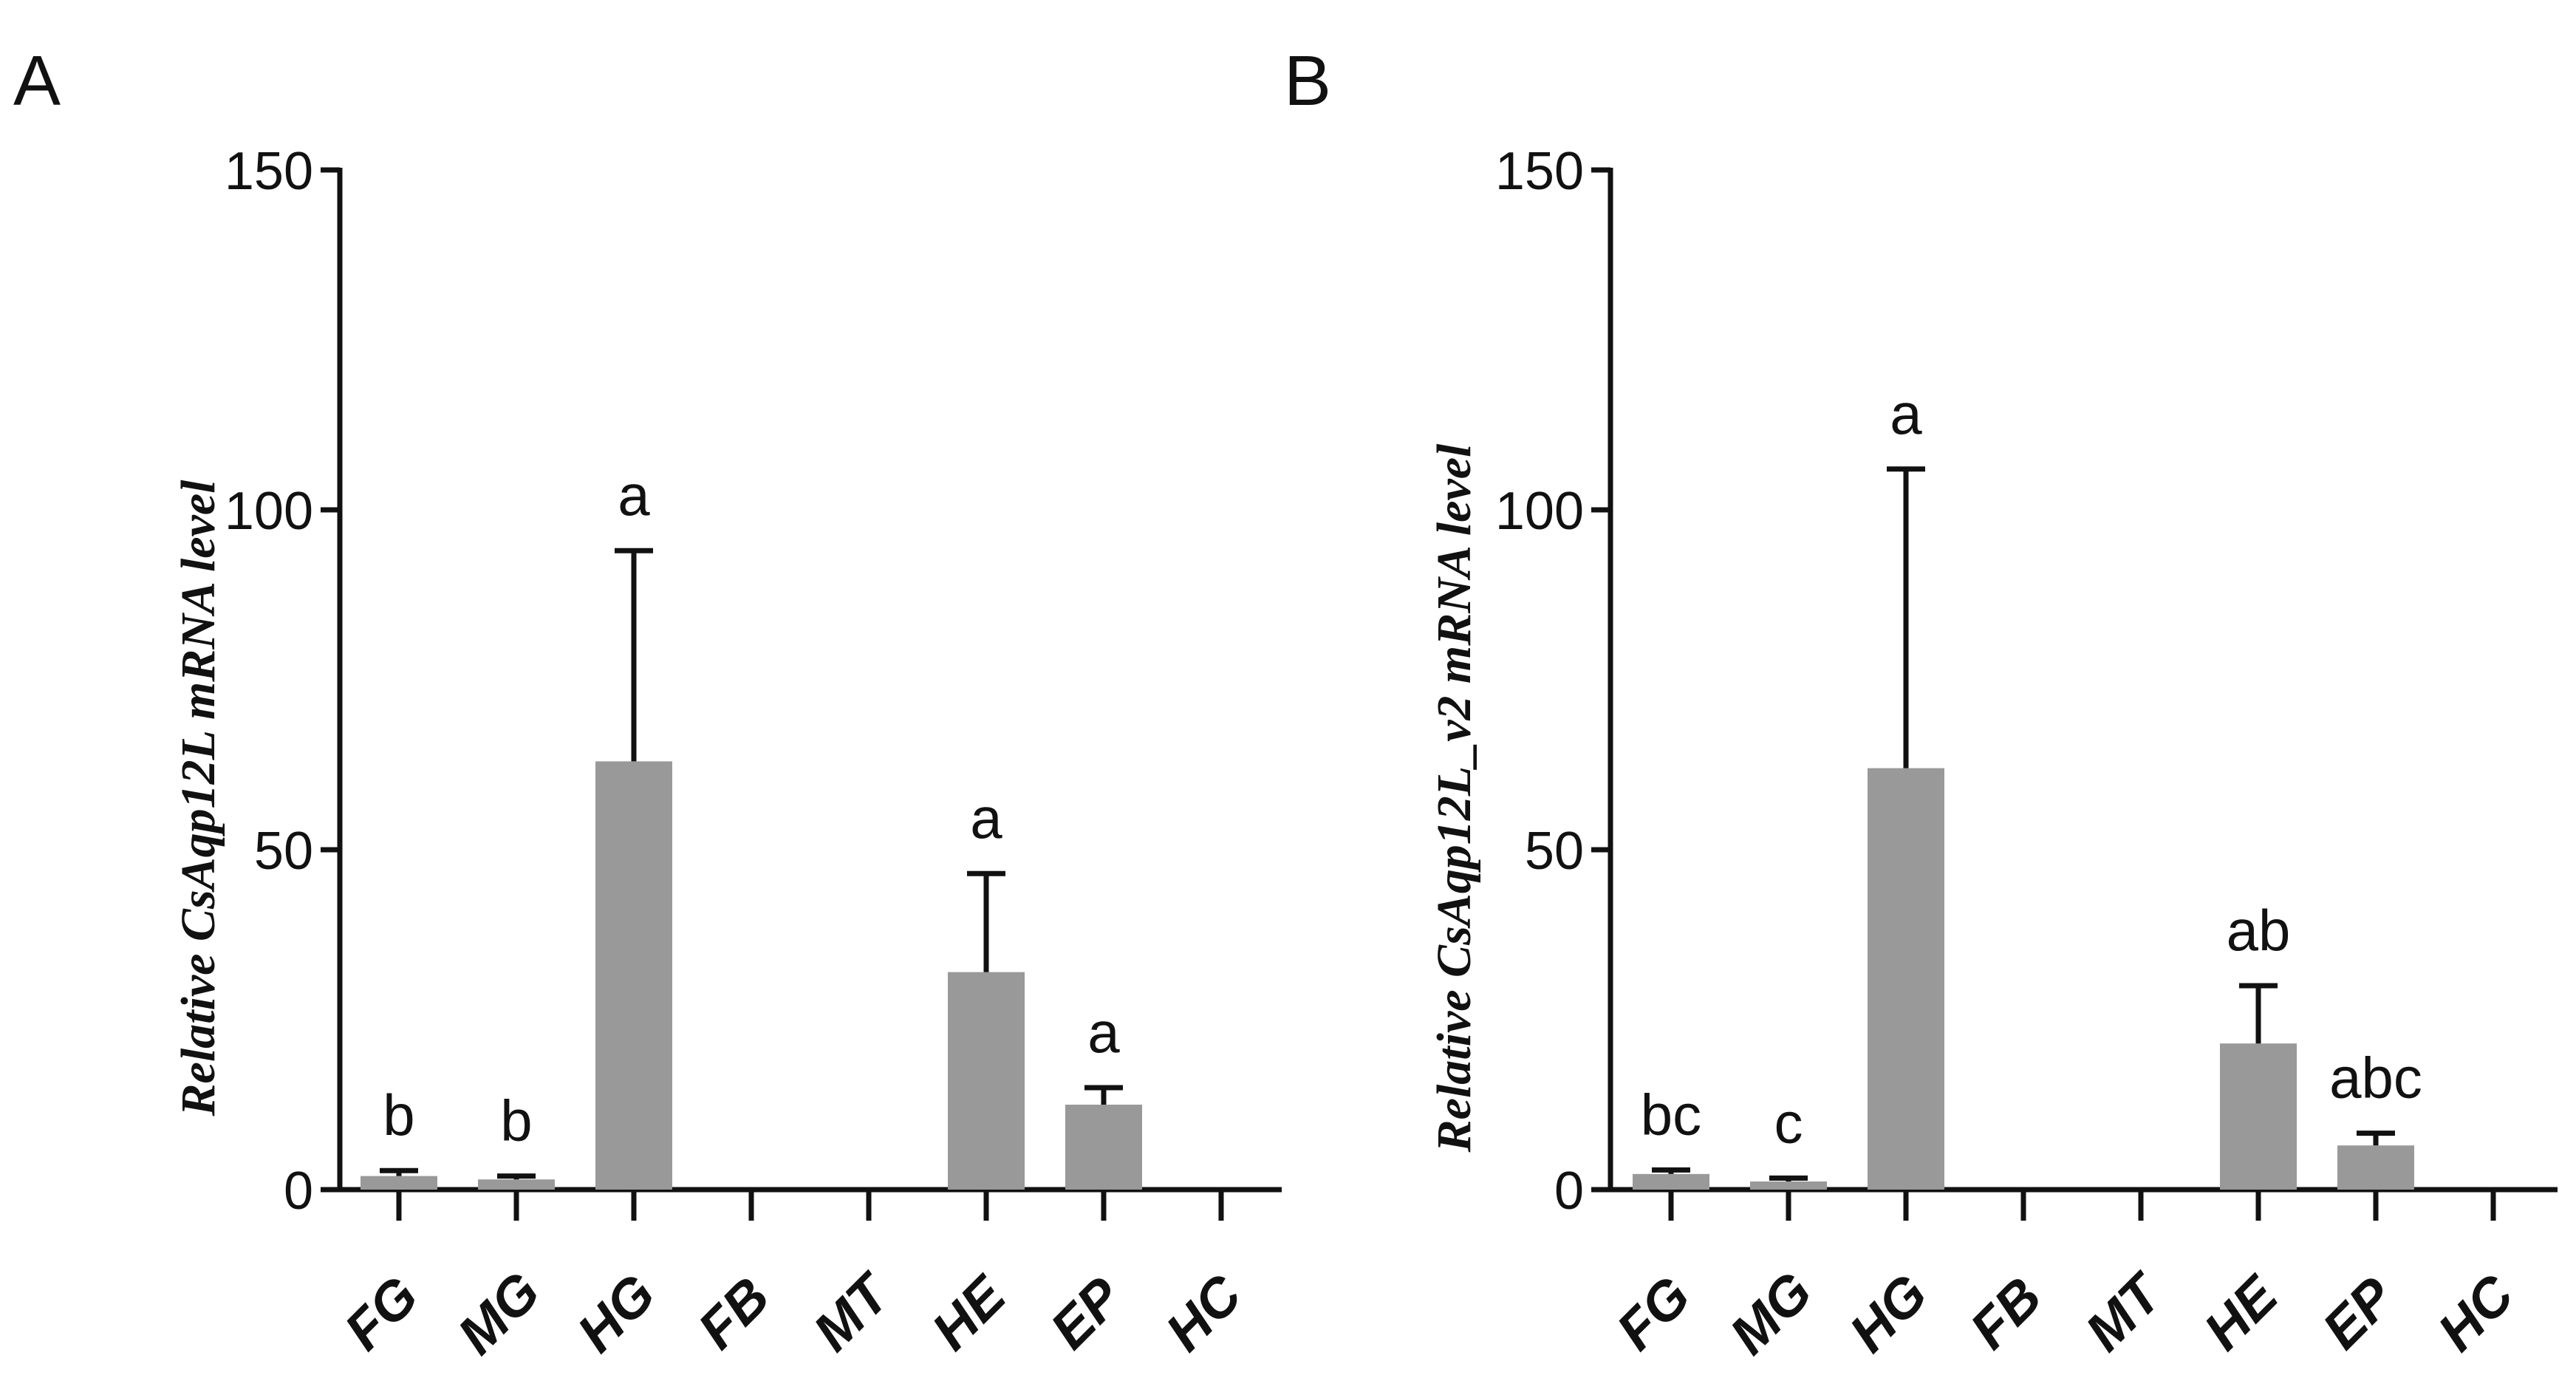 Image resolution: width=2576 pixels, height=1398 pixels. Describe the element at coordinates (1554, 851) in the screenshot. I see `panel-b-y-tick-label: 50` at that location.